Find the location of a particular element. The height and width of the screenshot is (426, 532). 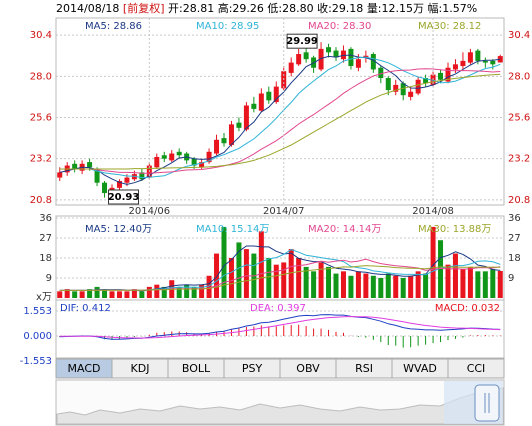

tab-label: RSI is located at coordinates (364, 368).